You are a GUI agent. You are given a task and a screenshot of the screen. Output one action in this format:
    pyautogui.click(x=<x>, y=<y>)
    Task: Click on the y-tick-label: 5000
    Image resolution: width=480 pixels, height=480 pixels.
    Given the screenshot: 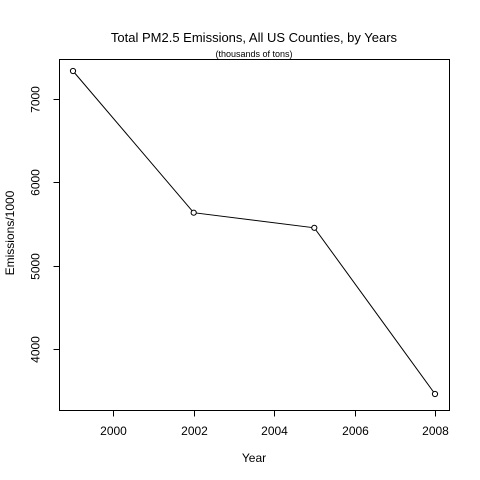 What is the action you would take?
    pyautogui.click(x=36, y=266)
    